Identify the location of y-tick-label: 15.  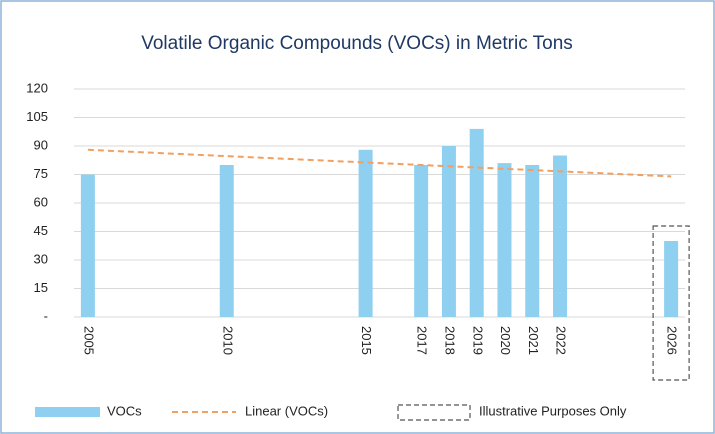
(41, 287).